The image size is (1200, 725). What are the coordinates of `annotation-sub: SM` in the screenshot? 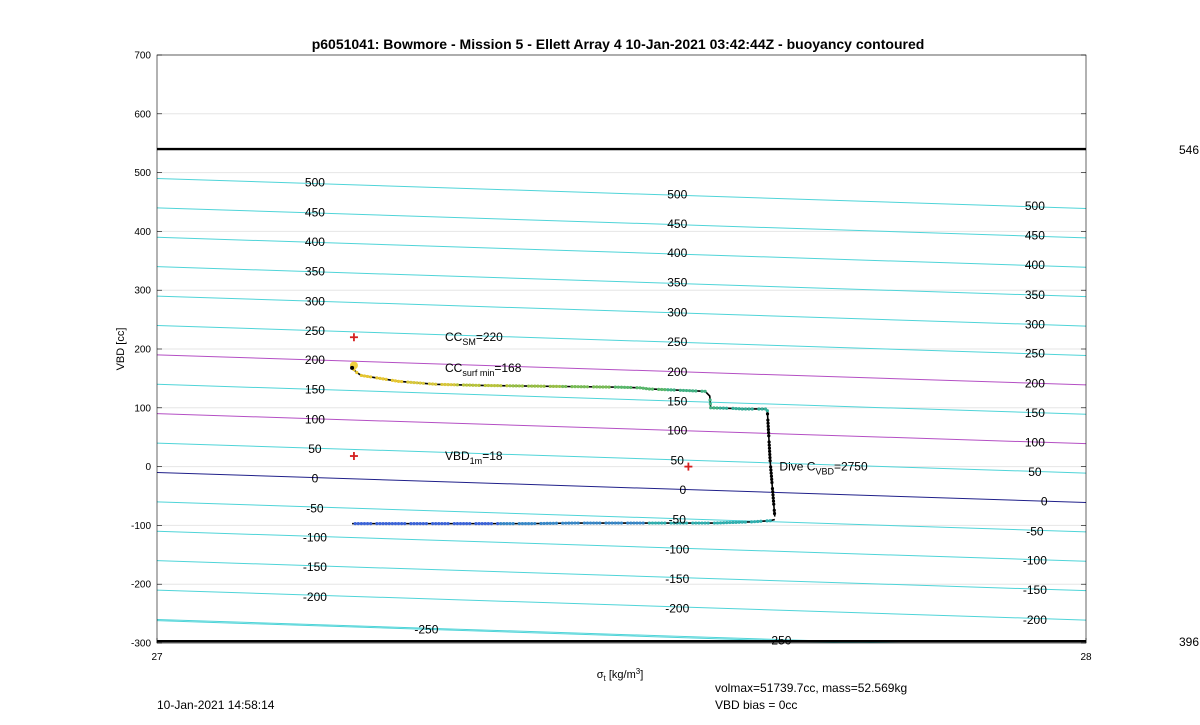 It's located at (469, 342).